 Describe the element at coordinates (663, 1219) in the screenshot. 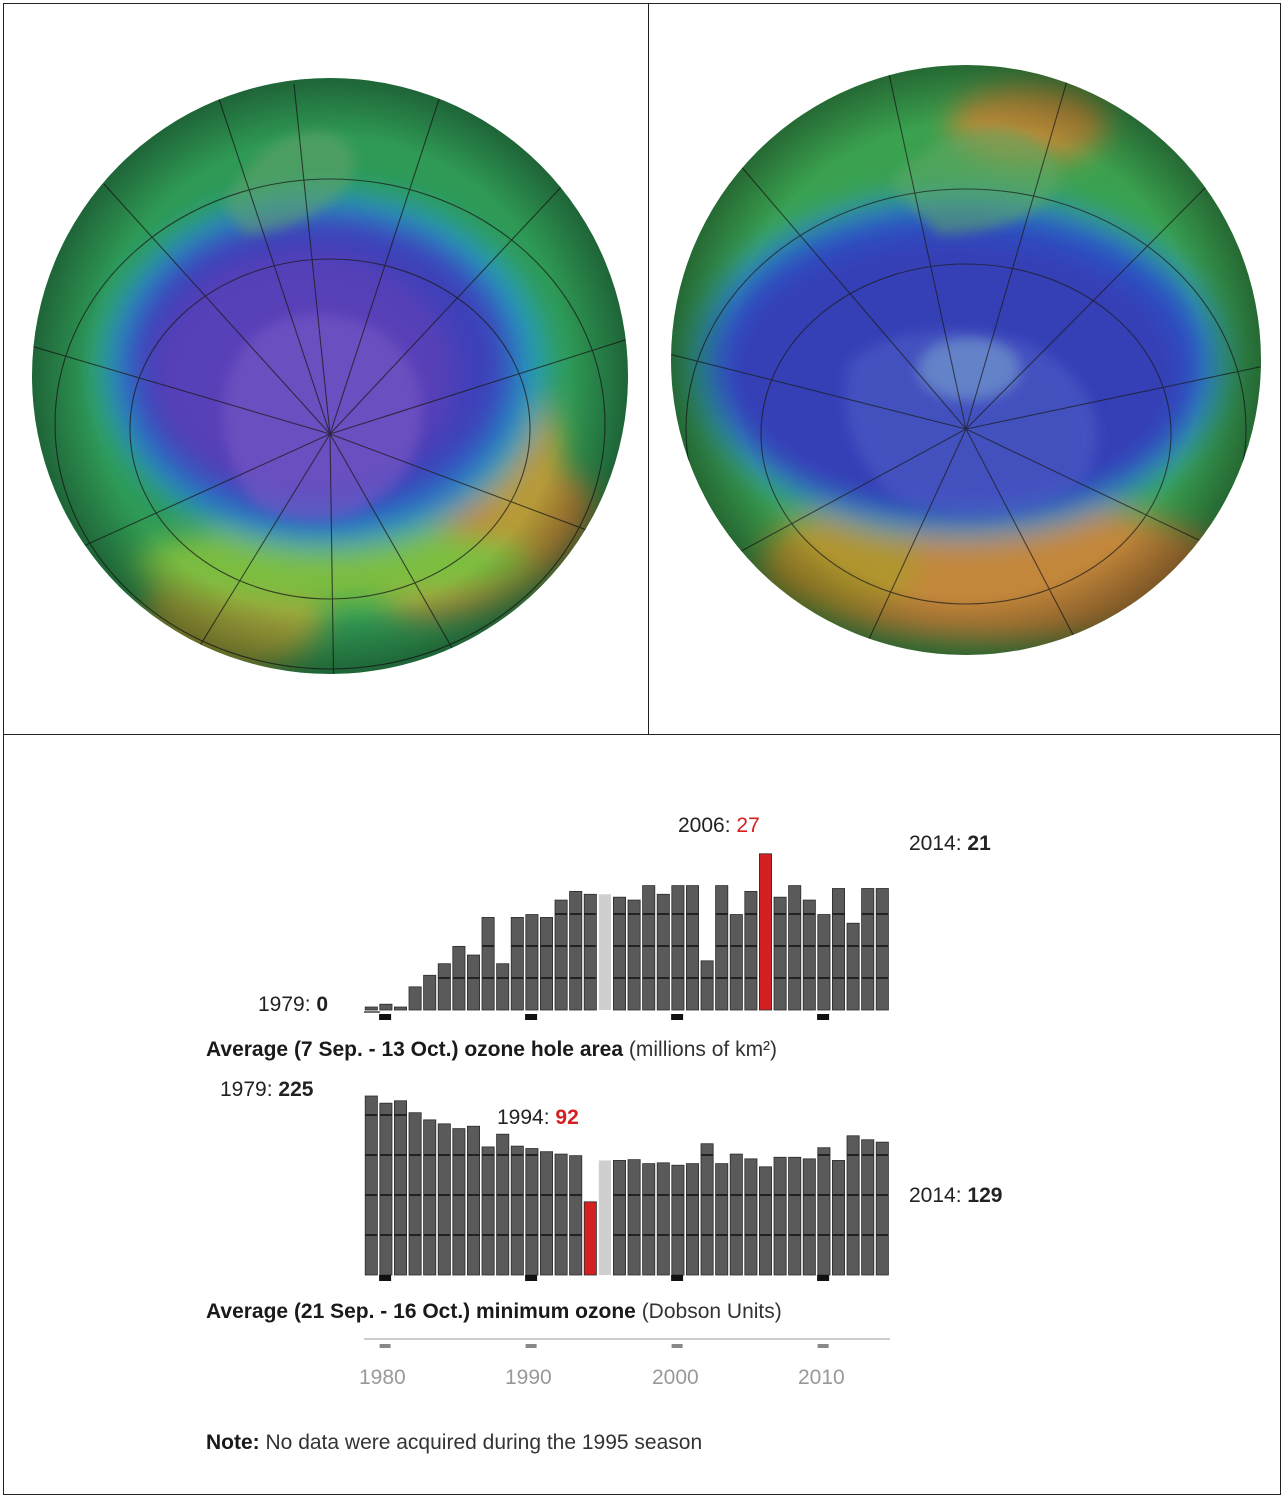

I see `bar-1999` at that location.